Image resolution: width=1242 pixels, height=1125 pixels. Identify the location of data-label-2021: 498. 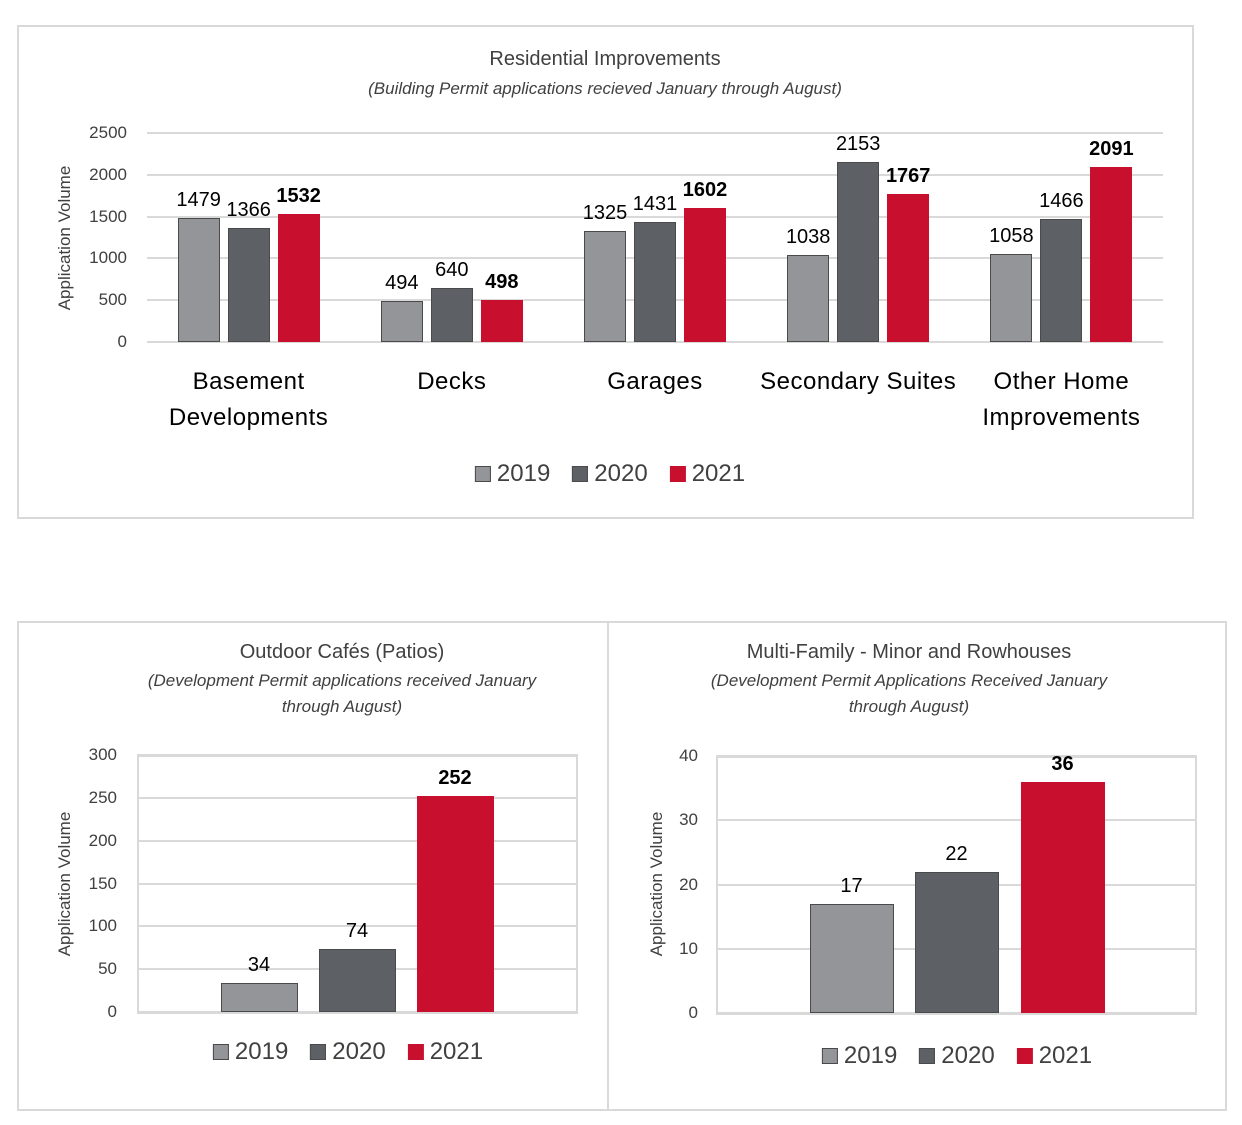
(502, 282).